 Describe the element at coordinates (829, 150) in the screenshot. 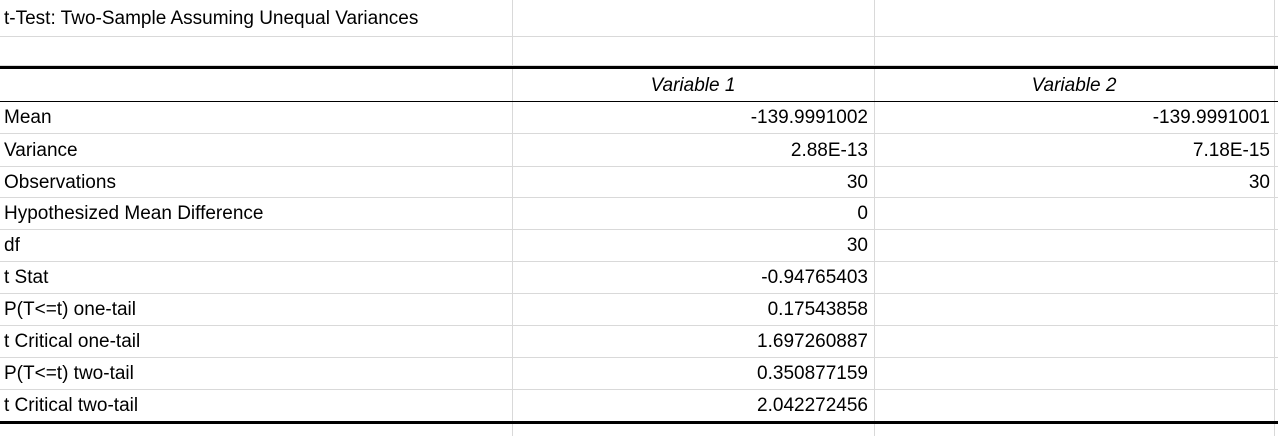

I see `variable-1-cell: 2.88E-13` at that location.